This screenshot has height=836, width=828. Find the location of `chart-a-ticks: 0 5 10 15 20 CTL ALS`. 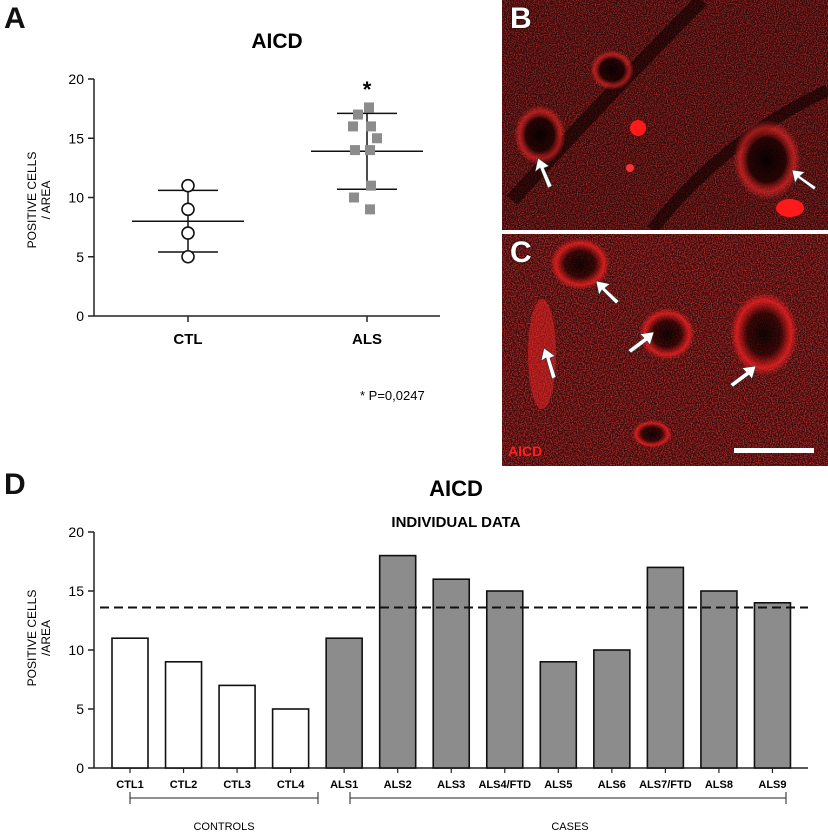

chart-a-ticks: 0 5 10 15 20 CTL ALS is located at coordinates (225, 209).